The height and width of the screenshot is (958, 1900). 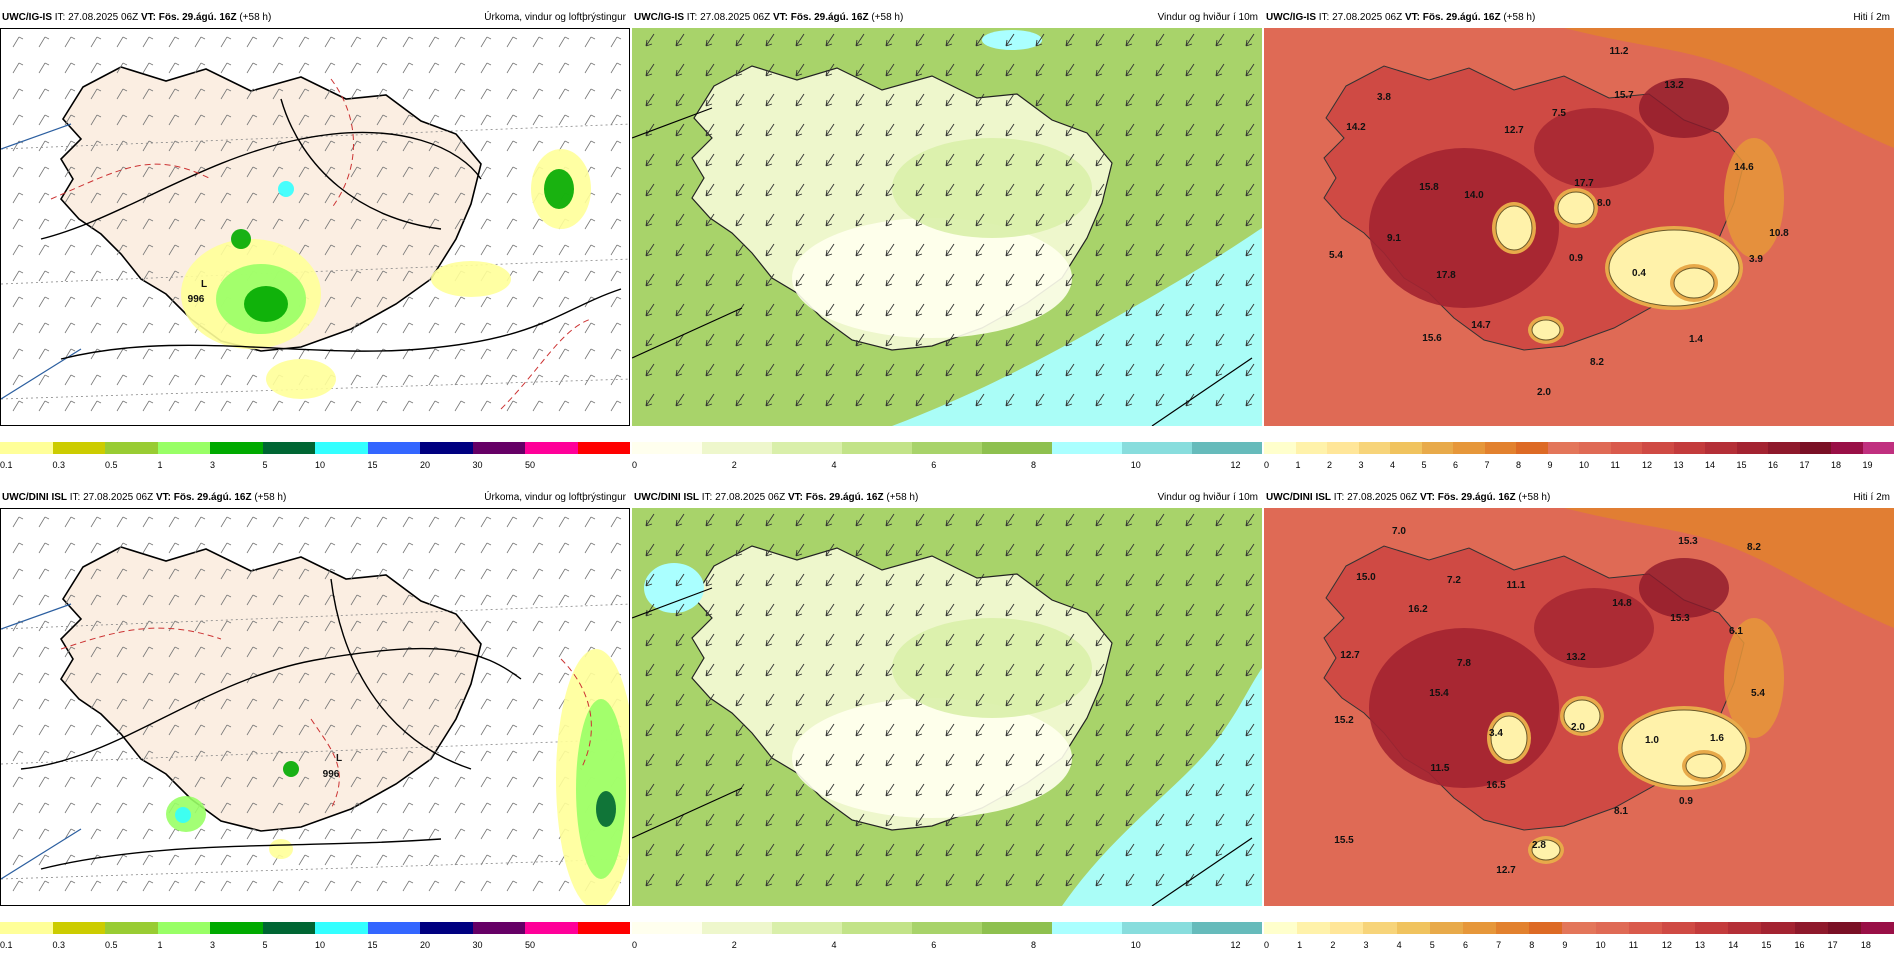 I want to click on wind-arrows, so click(x=950, y=700).